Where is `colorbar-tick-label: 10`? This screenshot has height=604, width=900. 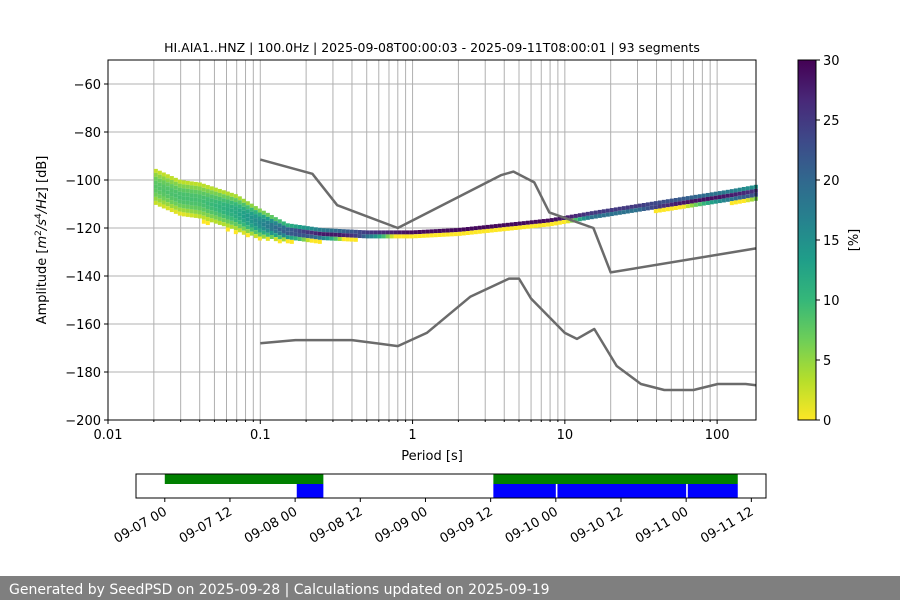 colorbar-tick-label: 10 is located at coordinates (831, 301).